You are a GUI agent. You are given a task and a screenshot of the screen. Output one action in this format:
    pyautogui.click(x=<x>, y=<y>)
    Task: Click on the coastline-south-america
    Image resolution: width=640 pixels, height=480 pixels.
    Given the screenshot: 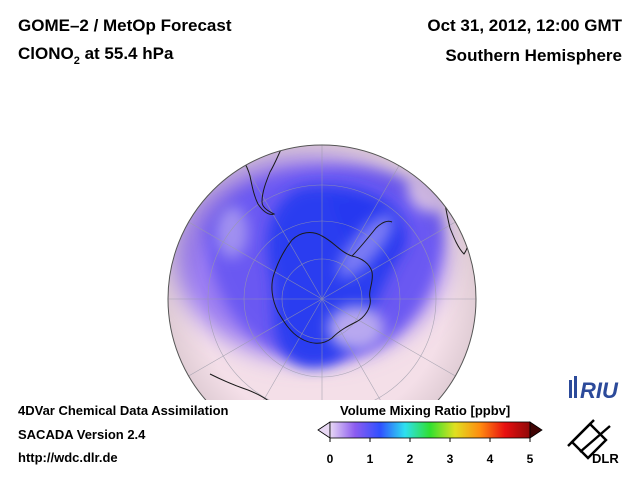 What is the action you would take?
    pyautogui.click(x=257, y=180)
    